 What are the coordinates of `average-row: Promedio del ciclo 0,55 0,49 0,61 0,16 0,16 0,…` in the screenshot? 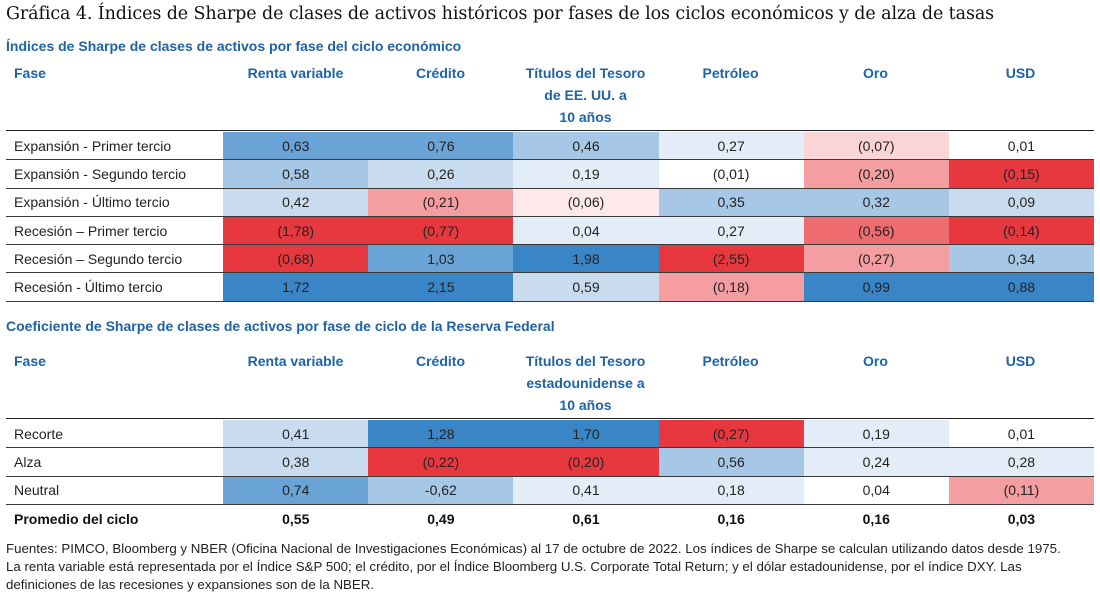 It's located at (550, 518).